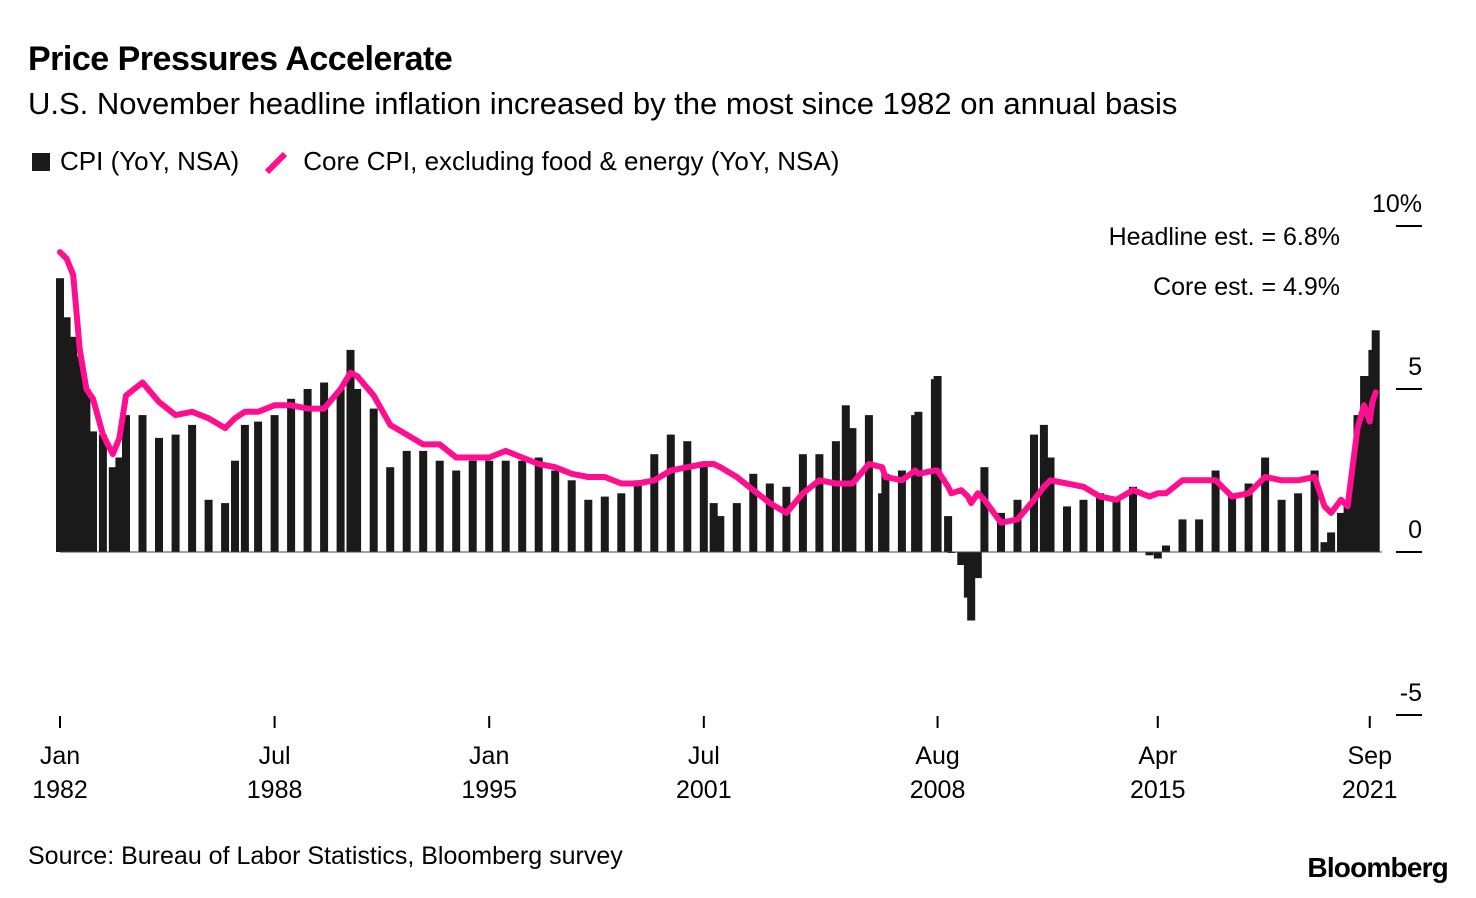 Image resolution: width=1476 pixels, height=898 pixels. What do you see at coordinates (1158, 790) in the screenshot?
I see `x-tick-year: 2015` at bounding box center [1158, 790].